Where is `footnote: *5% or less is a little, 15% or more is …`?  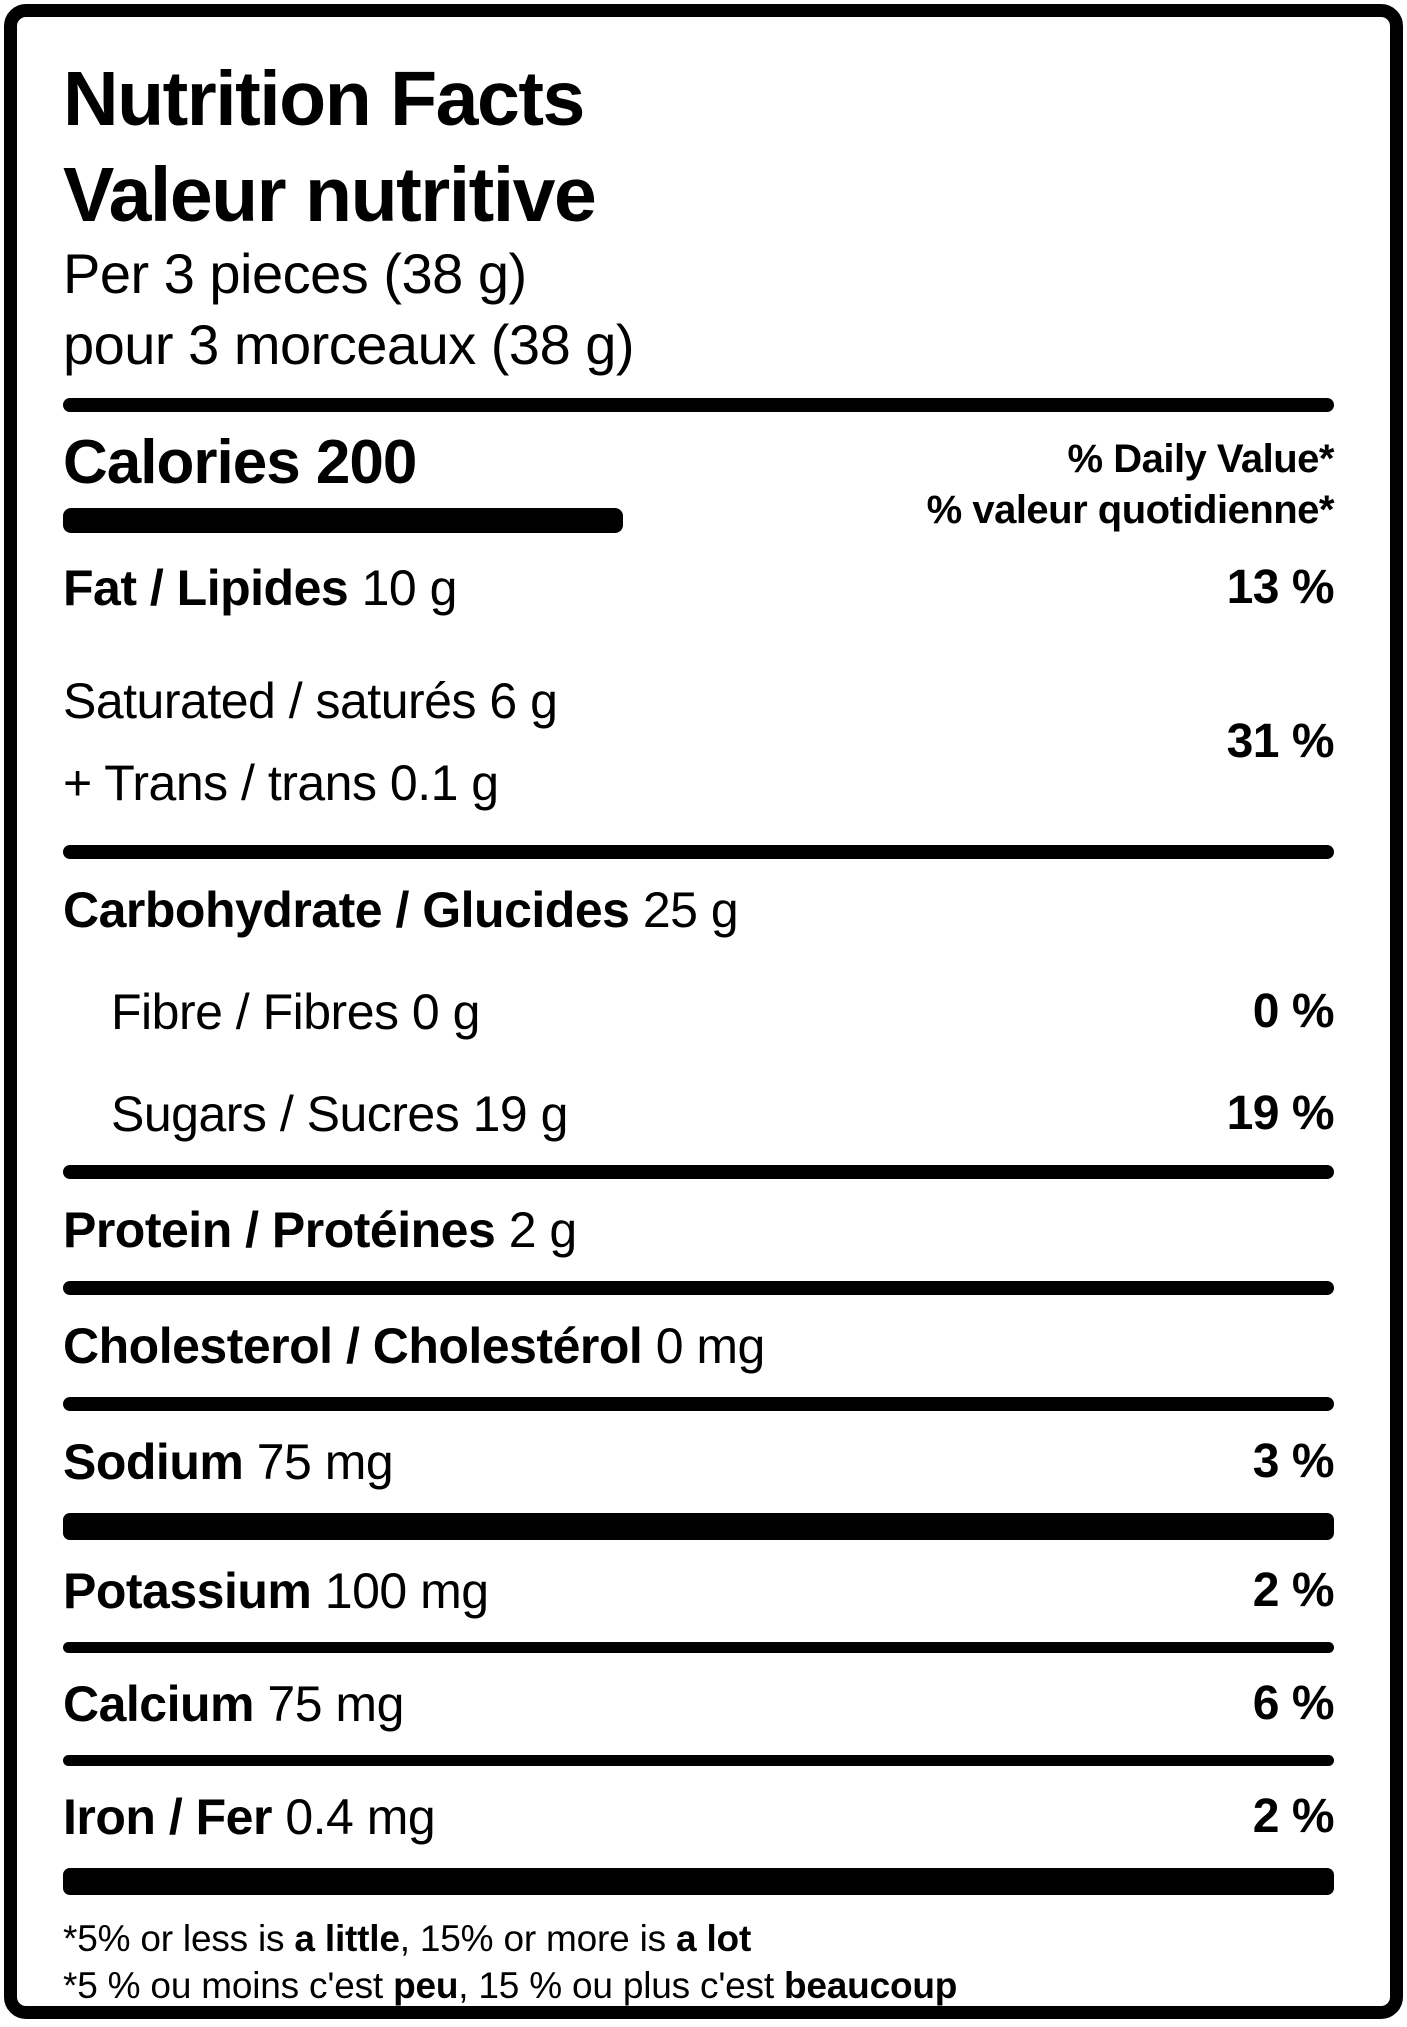
footnote: *5% or less is a little, 15% or more is … is located at coordinates (698, 1961).